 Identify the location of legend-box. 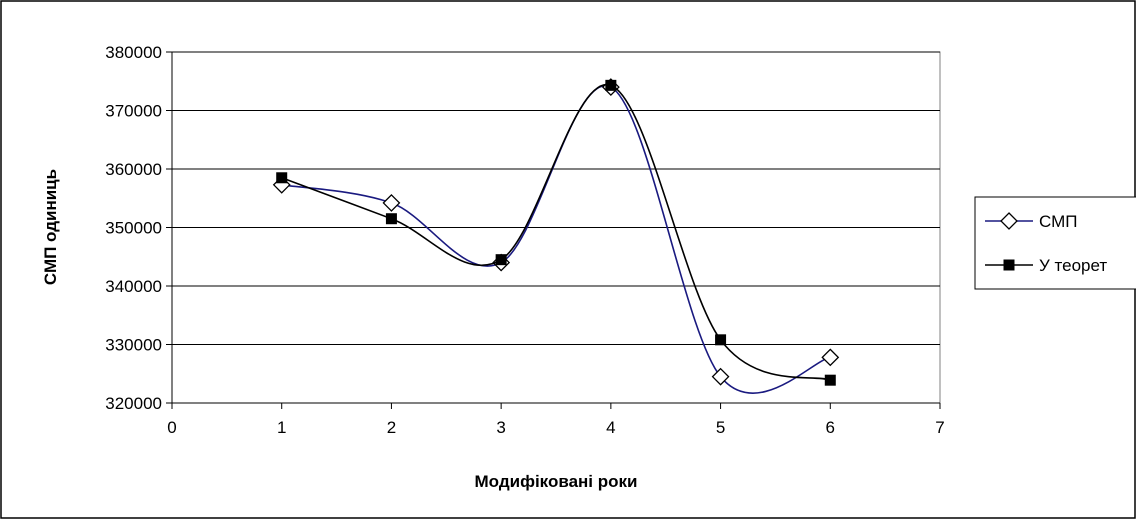
(1055, 243).